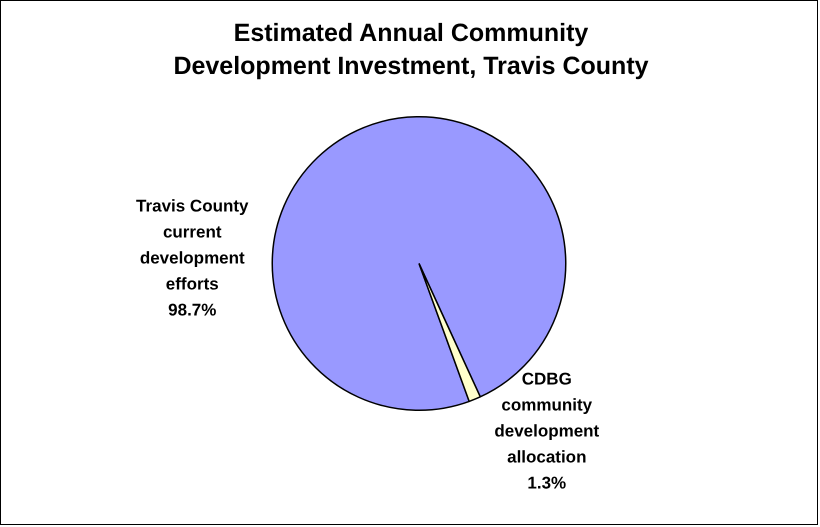 The width and height of the screenshot is (820, 527). Describe the element at coordinates (411, 50) in the screenshot. I see `chart-title: Estimated Annual Community Development Investment, Travis County` at that location.